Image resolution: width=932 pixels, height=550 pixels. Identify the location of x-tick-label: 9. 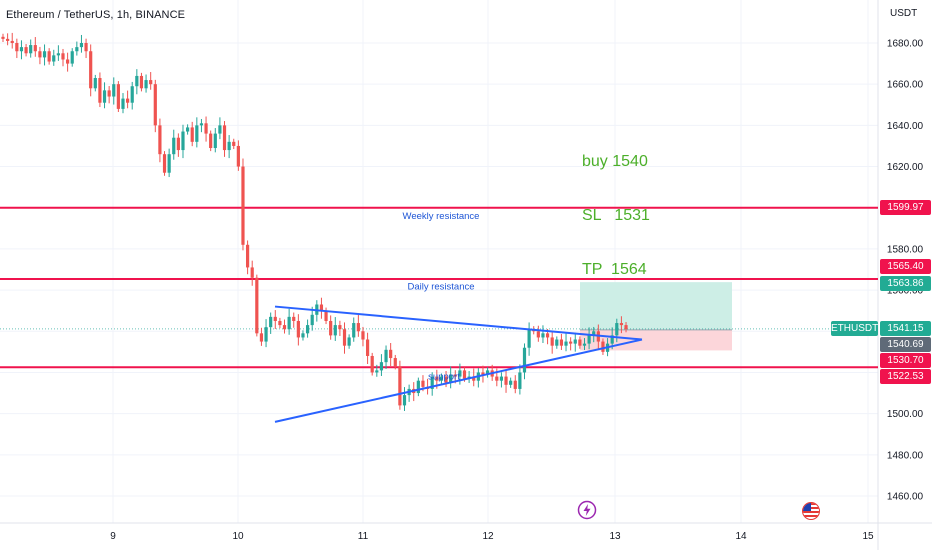
(113, 536).